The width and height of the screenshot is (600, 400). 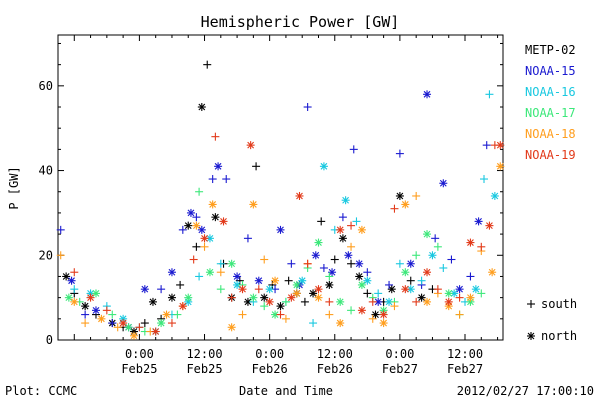 I want to click on x-tick-date: Feb25, so click(x=204, y=369).